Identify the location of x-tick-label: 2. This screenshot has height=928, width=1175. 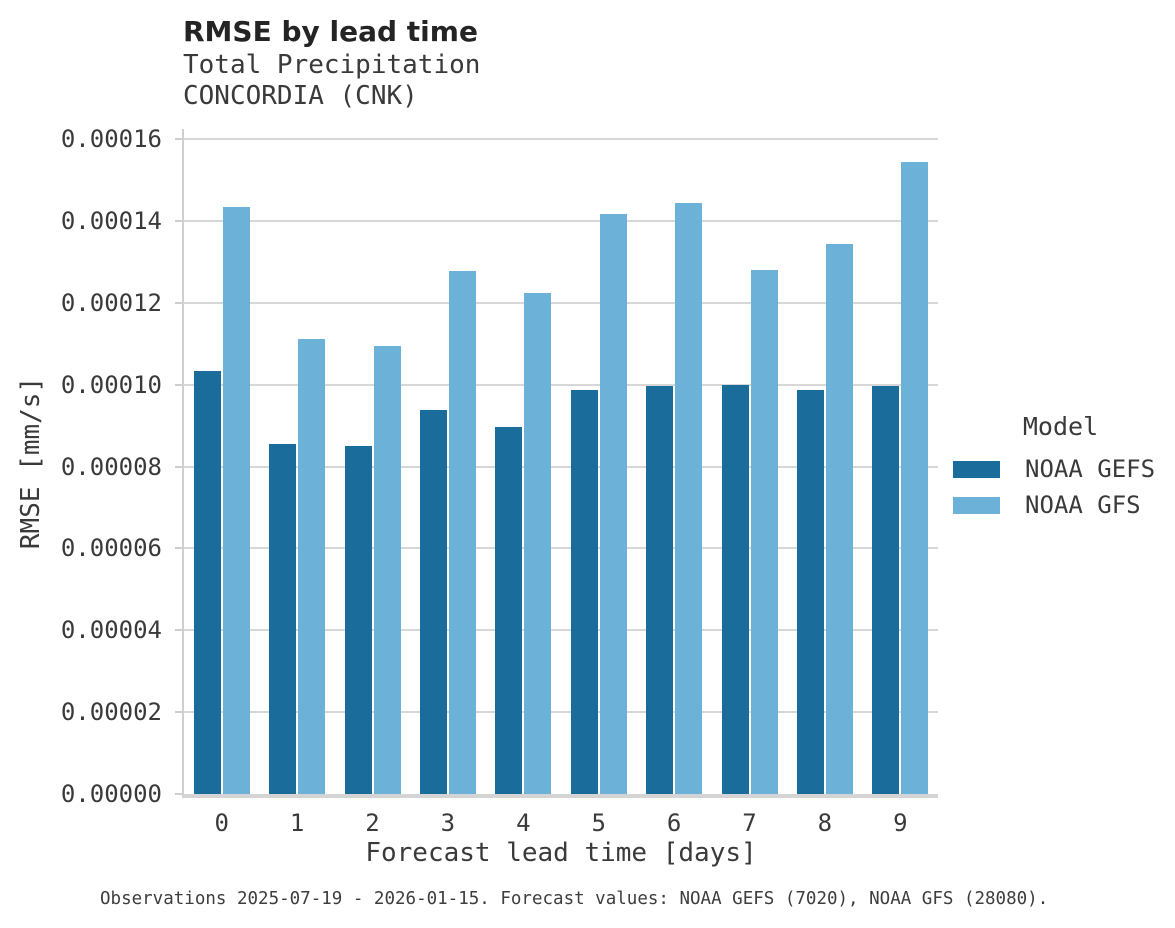
(372, 823).